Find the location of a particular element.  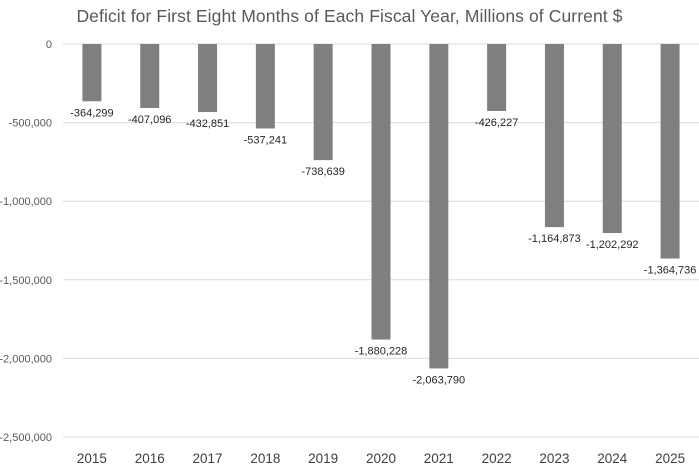

x-tick-label: 2022 is located at coordinates (497, 458).